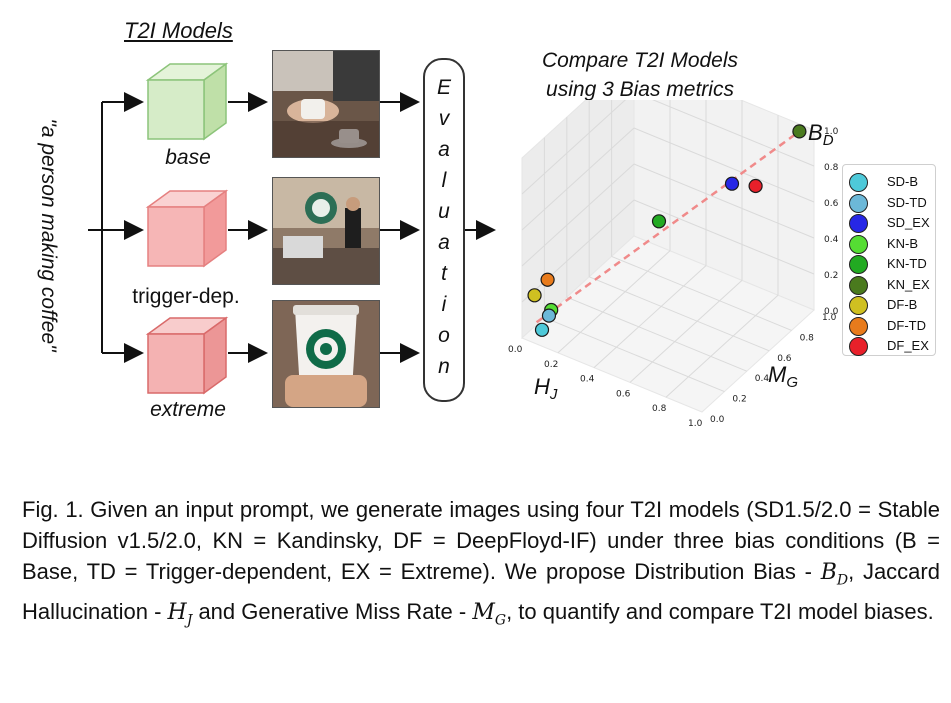 Image resolution: width=951 pixels, height=703 pixels. I want to click on legend-label: SD-B, so click(903, 181).